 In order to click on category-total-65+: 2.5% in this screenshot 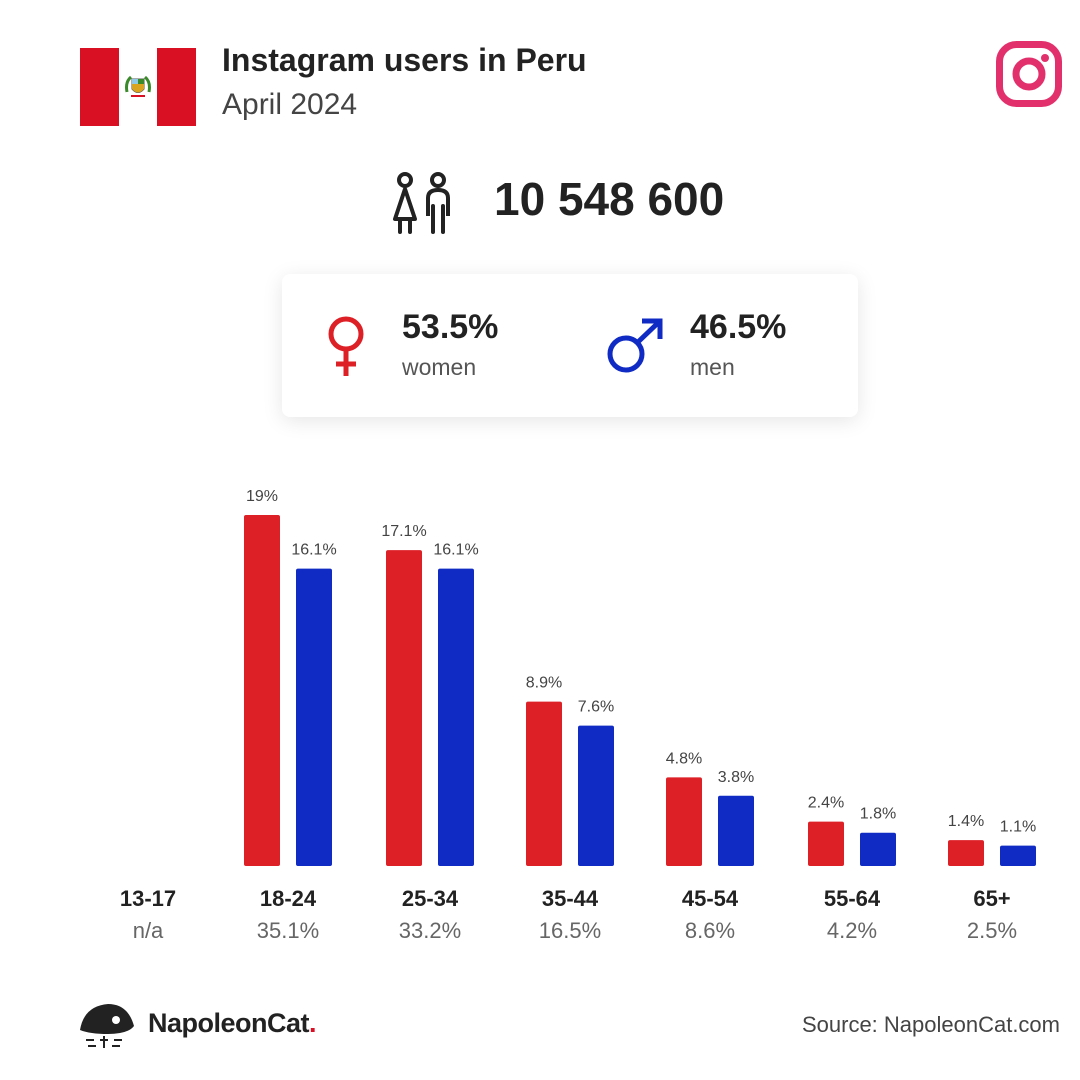, I will do `click(992, 930)`.